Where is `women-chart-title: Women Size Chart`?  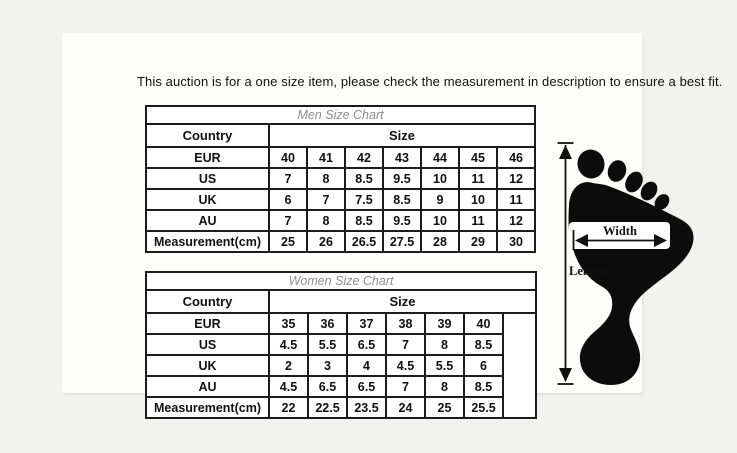
women-chart-title: Women Size Chart is located at coordinates (341, 281).